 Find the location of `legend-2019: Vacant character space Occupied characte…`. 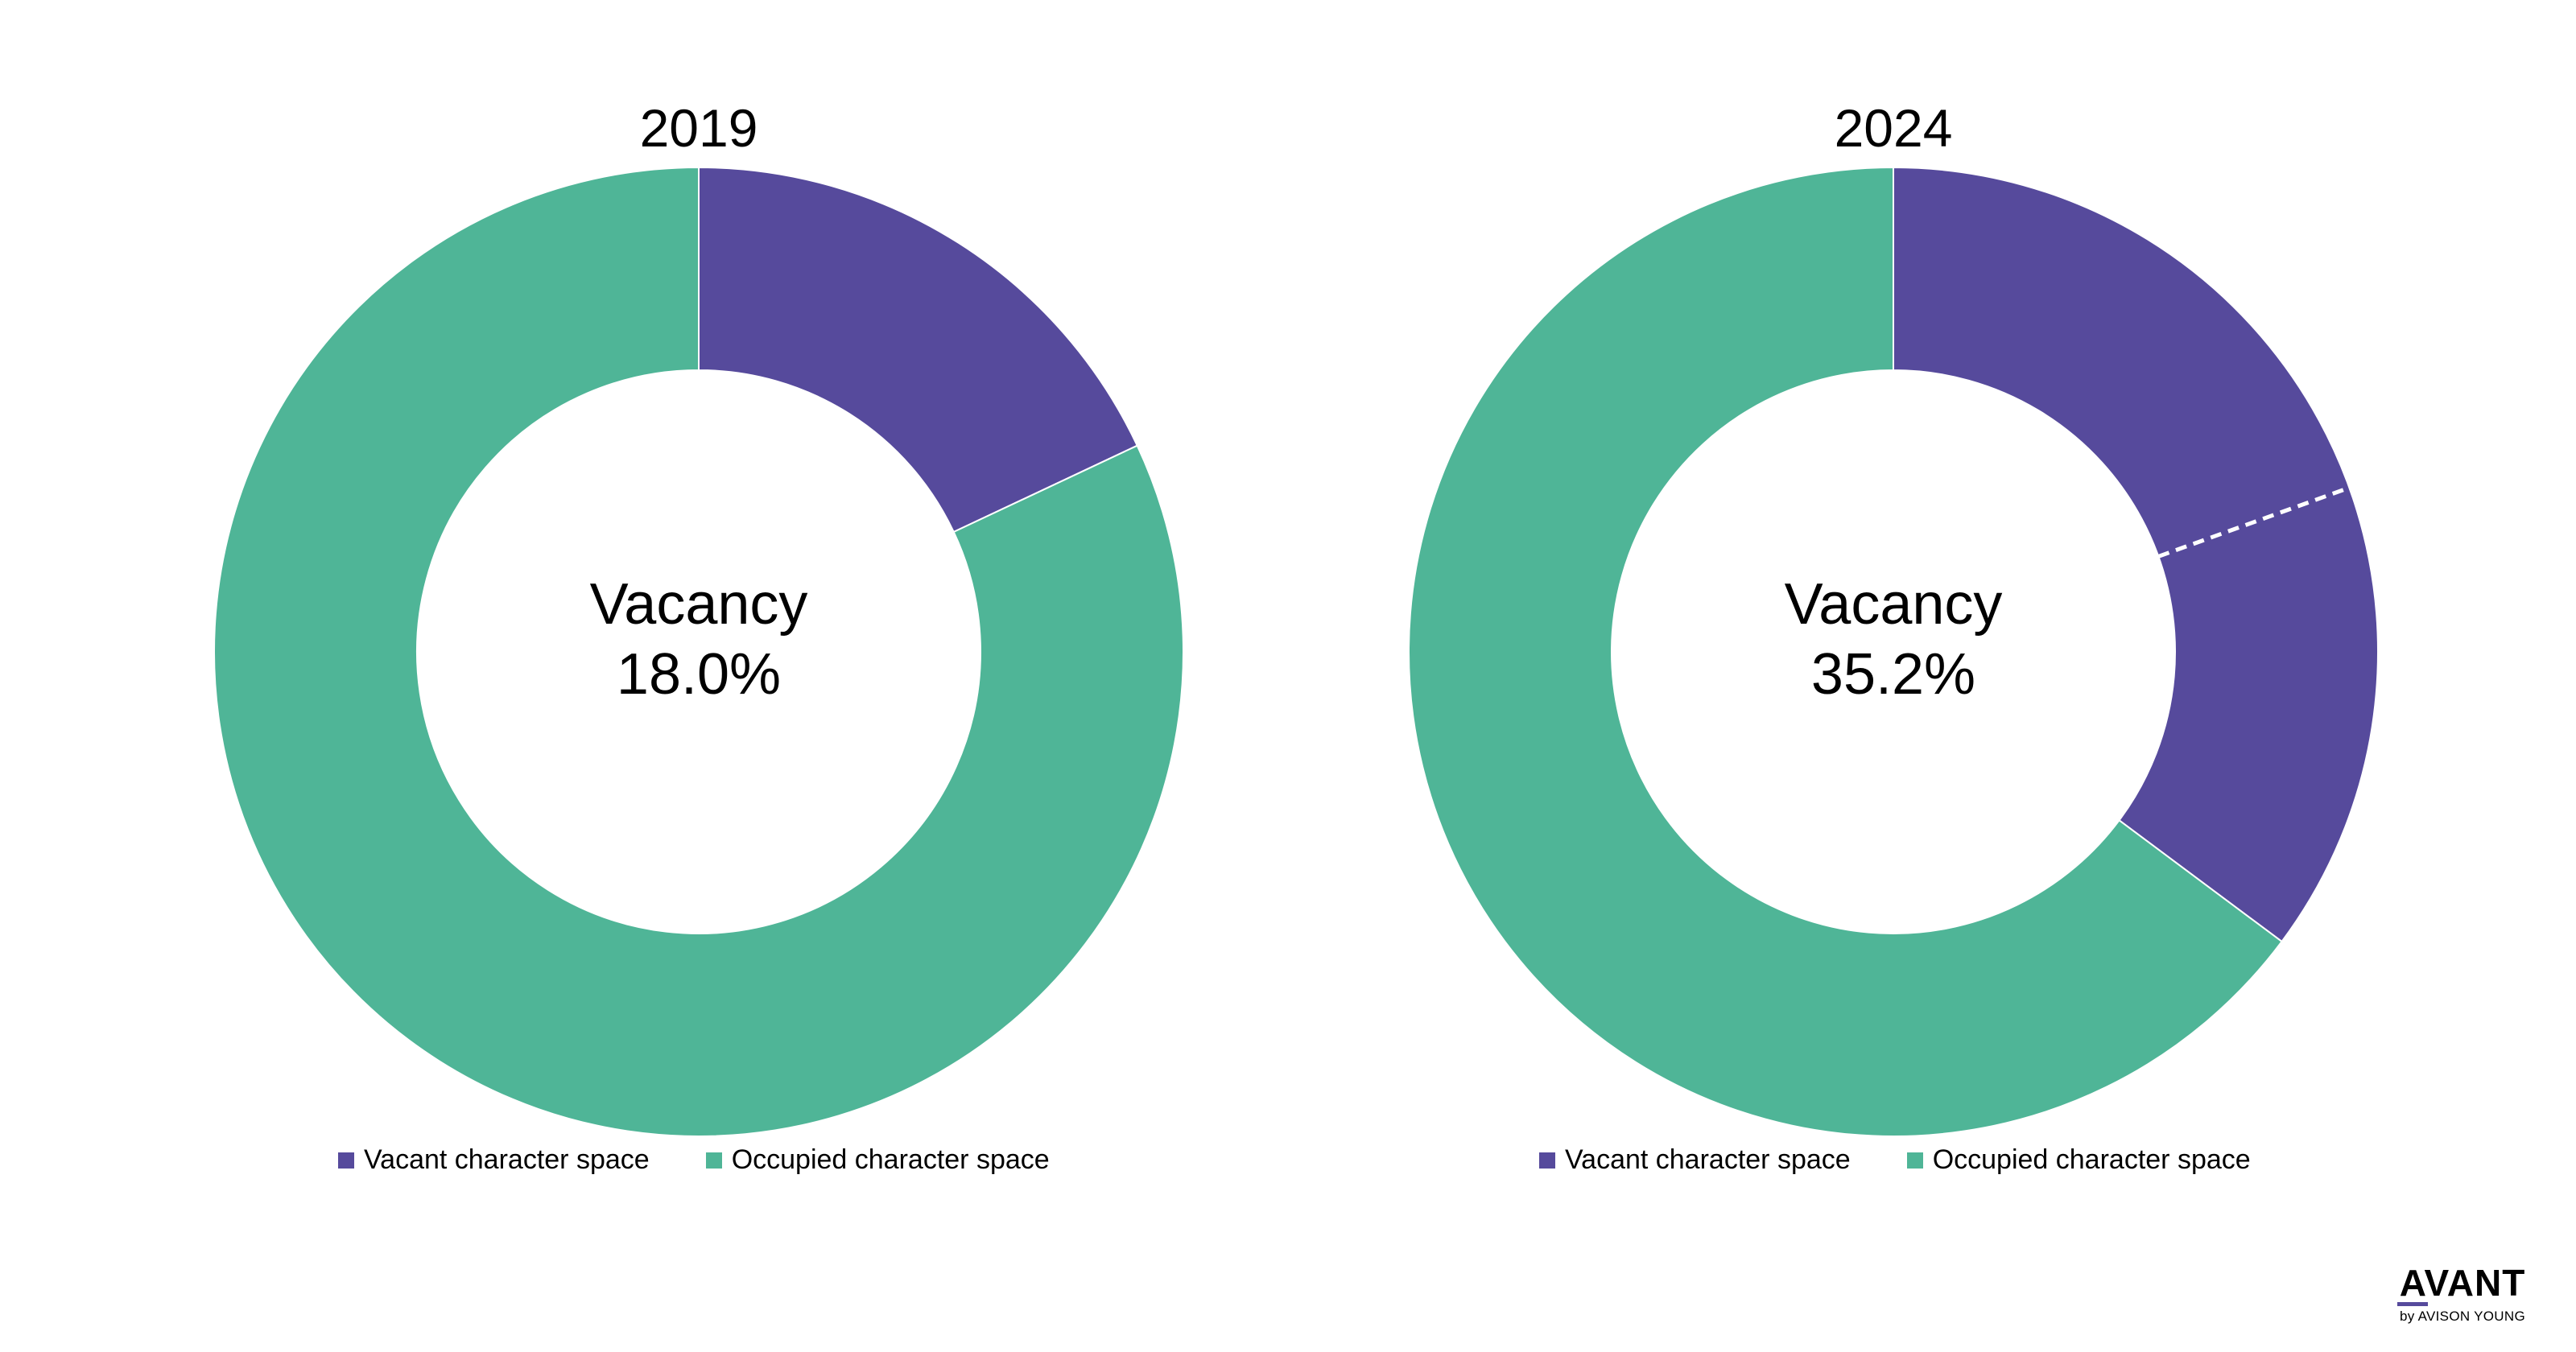

legend-2019: Vacant character space Occupied characte… is located at coordinates (694, 1160).